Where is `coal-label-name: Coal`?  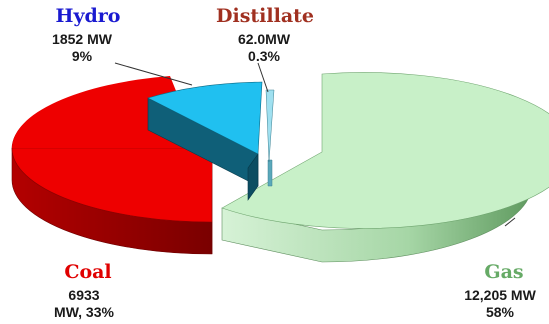
coal-label-name: Coal is located at coordinates (87, 272).